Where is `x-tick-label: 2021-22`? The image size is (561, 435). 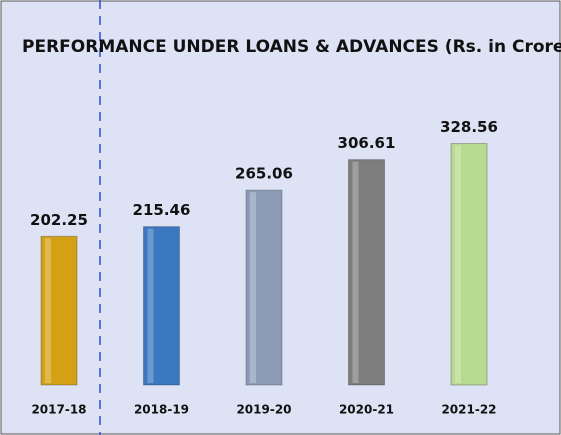 x-tick-label: 2021-22 is located at coordinates (468, 410).